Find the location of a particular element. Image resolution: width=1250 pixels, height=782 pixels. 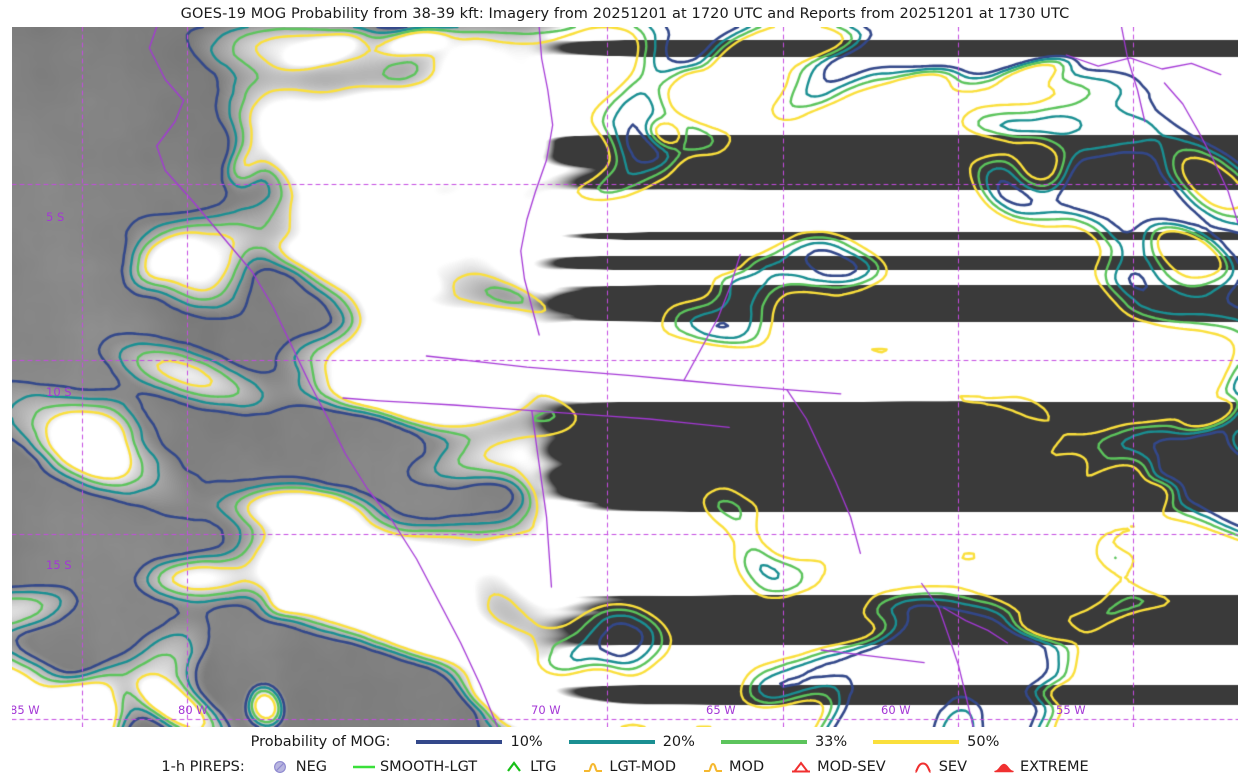

probability-level-label: 10% is located at coordinates (526, 741).